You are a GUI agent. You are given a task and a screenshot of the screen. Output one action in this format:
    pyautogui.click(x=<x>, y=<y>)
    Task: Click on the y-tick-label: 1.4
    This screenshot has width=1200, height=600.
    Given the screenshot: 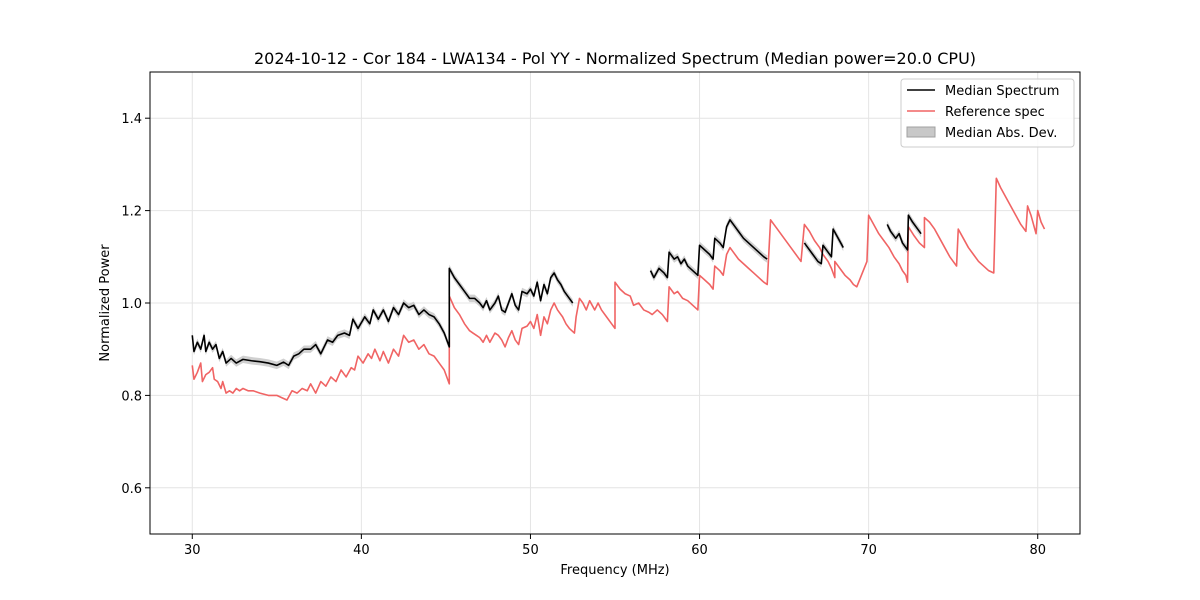 What is the action you would take?
    pyautogui.click(x=131, y=119)
    